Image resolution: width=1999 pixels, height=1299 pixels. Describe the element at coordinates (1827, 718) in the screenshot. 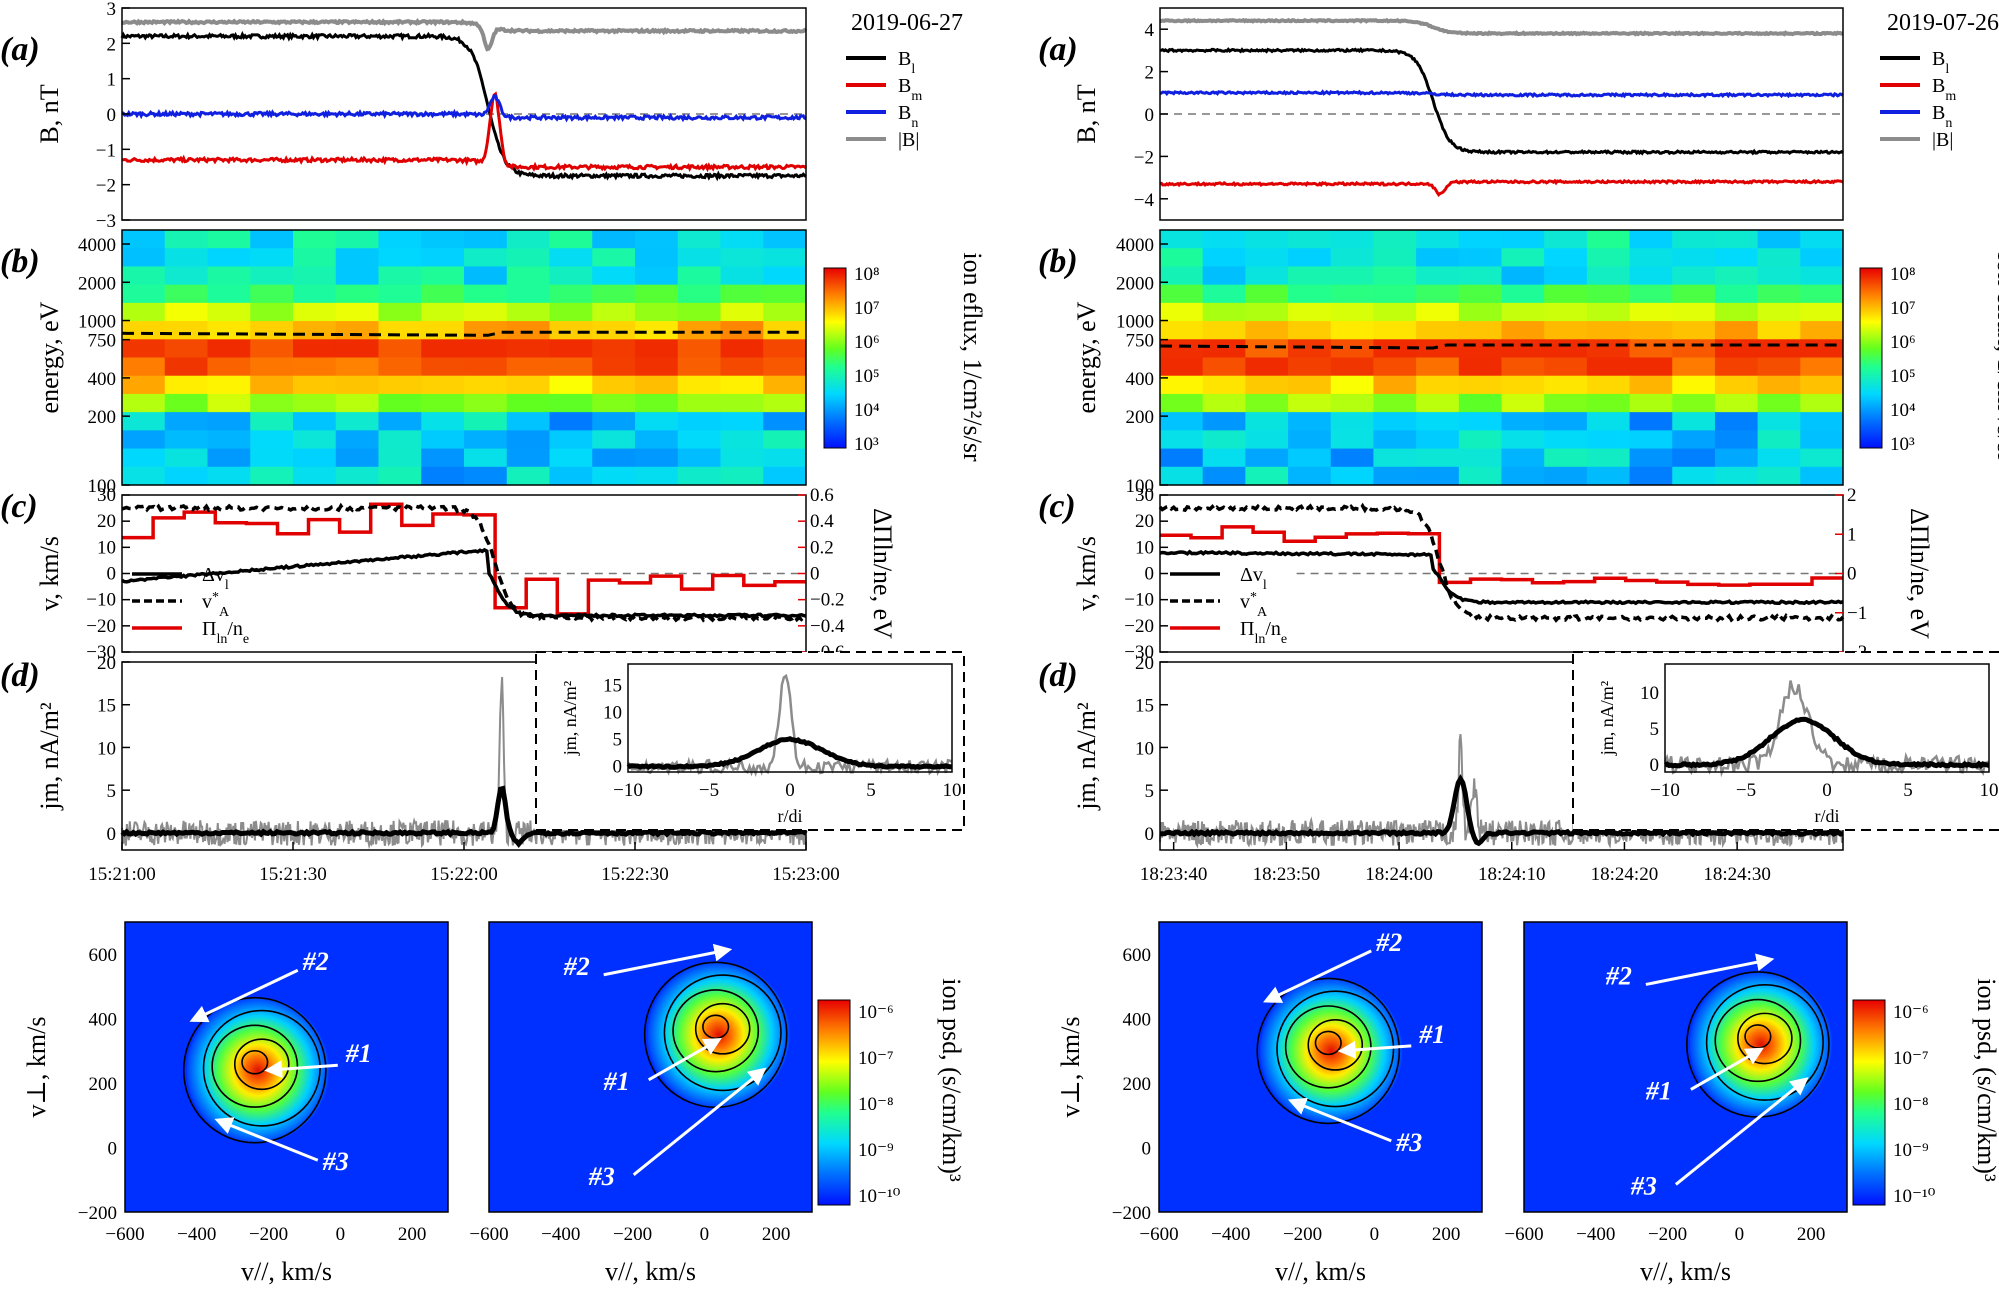

I see `inset-frame` at that location.